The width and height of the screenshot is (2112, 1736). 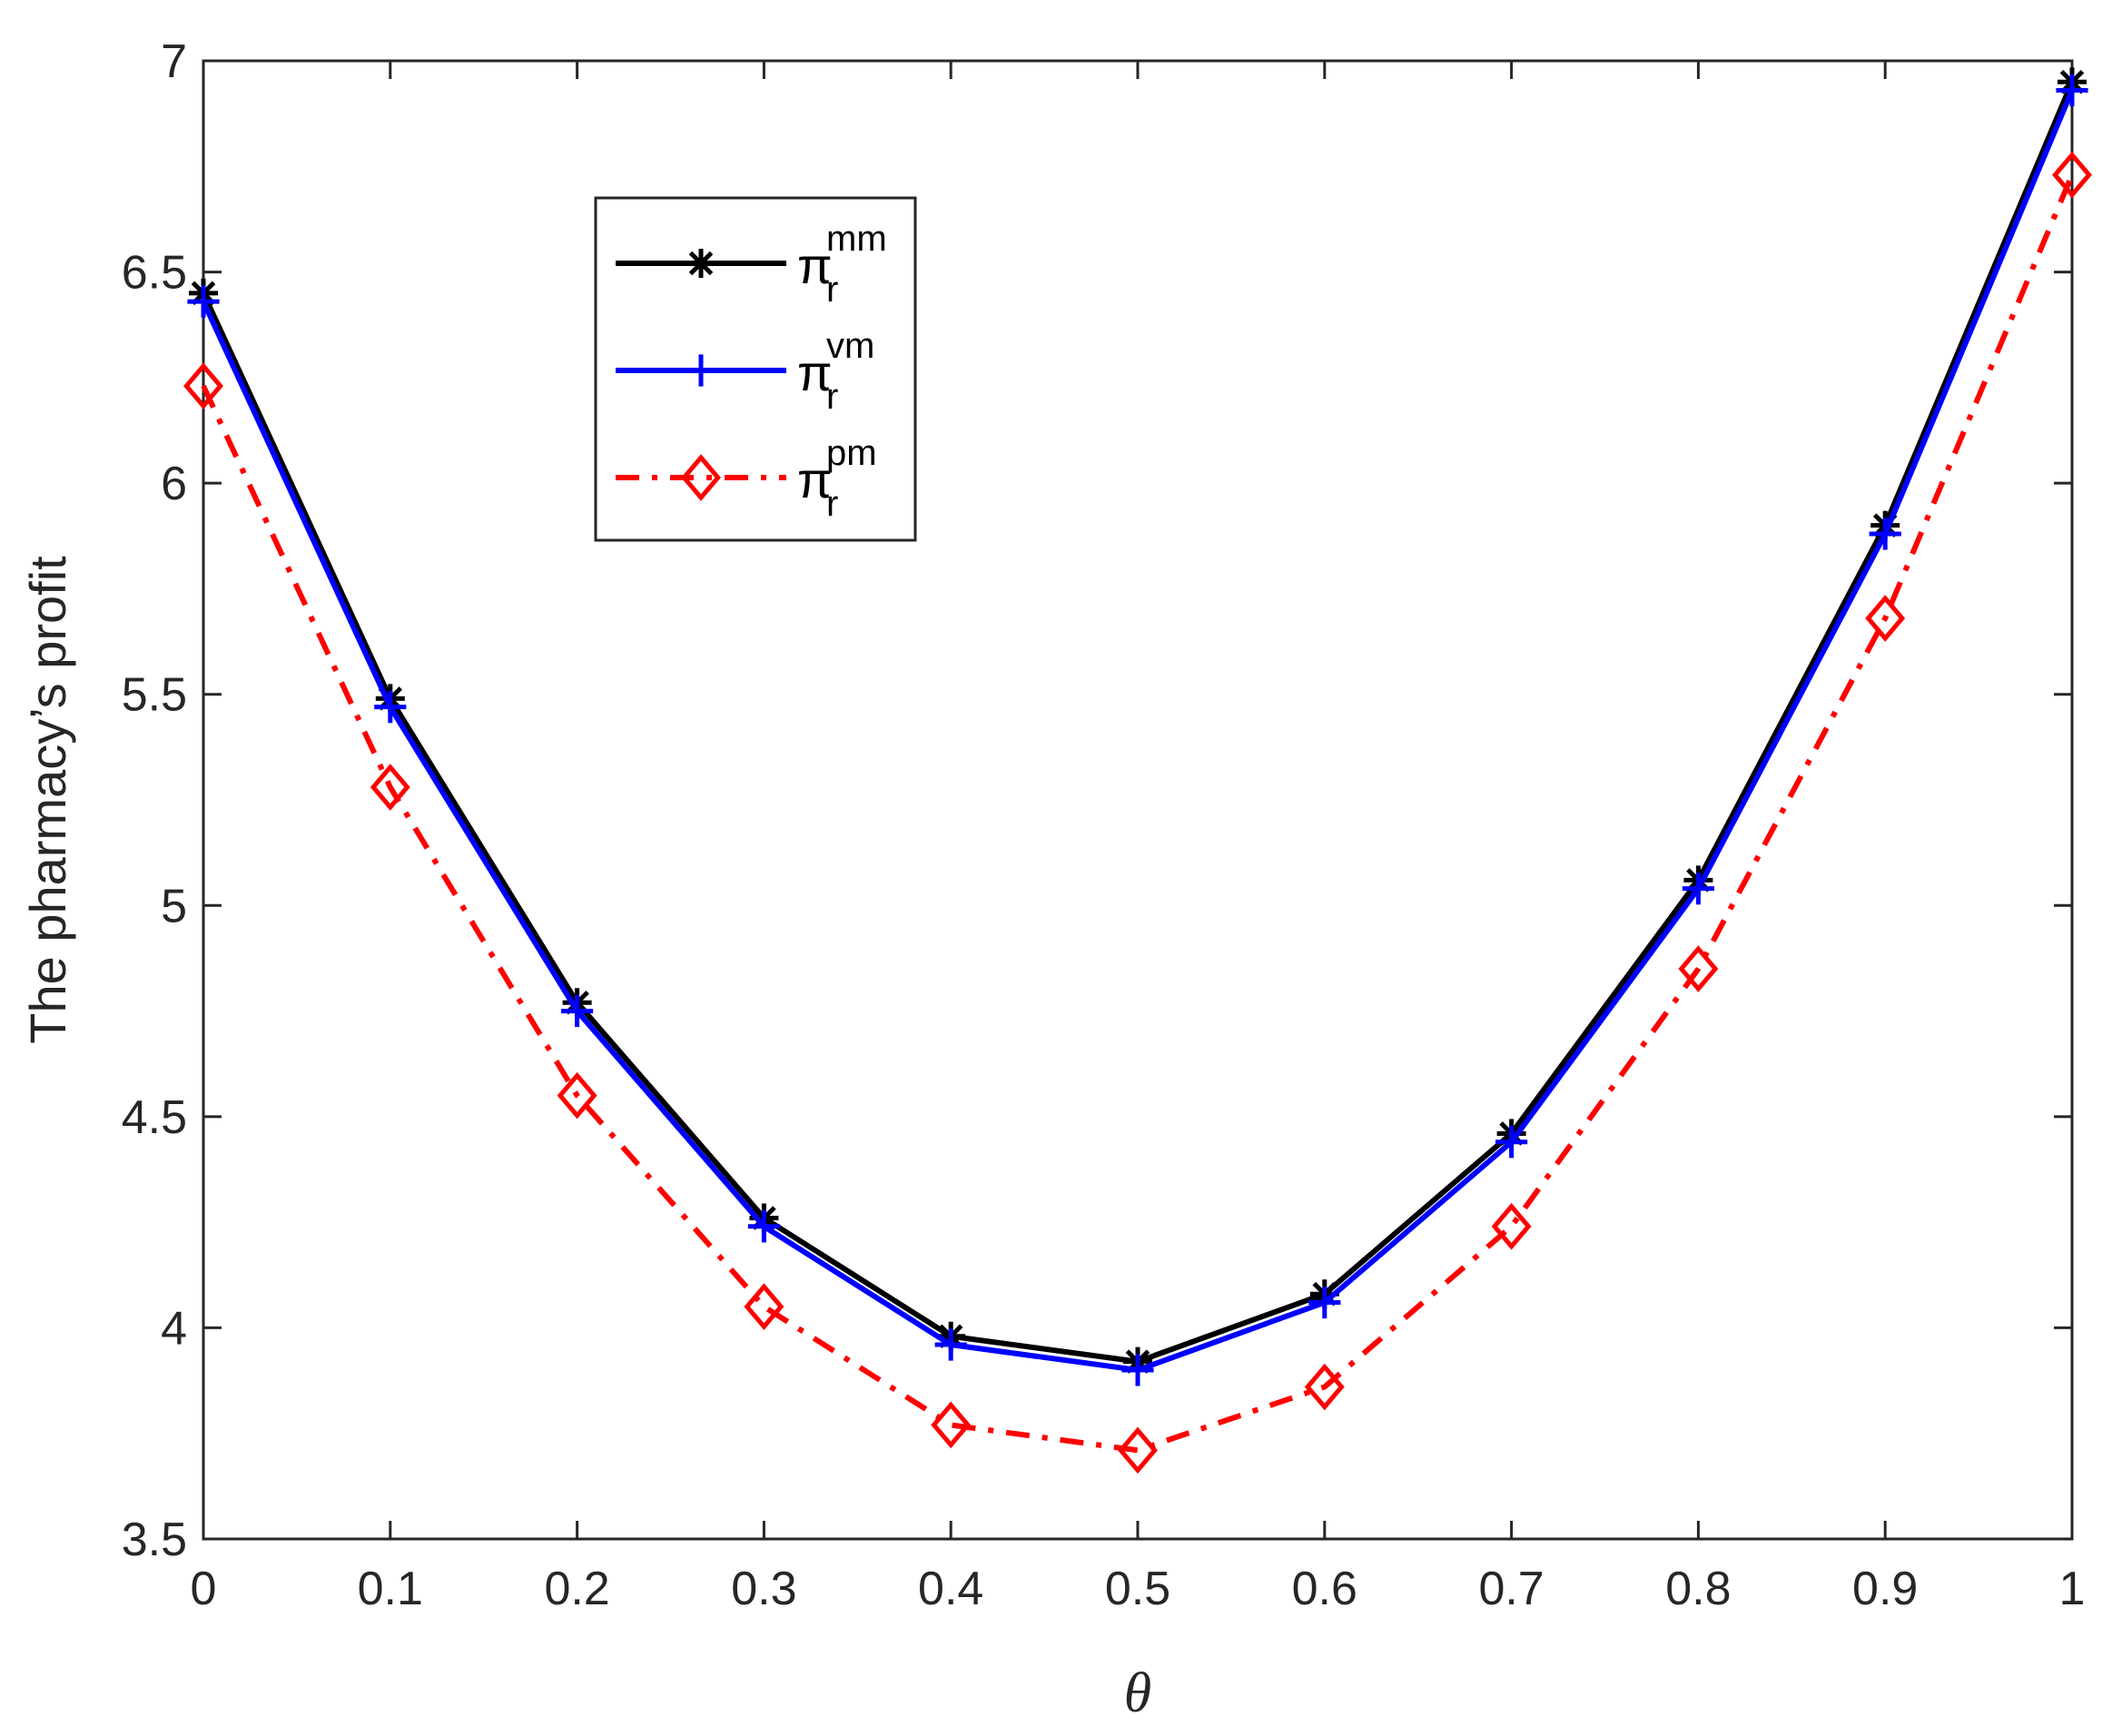 I want to click on x-tick-label: 0.3, so click(x=763, y=1589).